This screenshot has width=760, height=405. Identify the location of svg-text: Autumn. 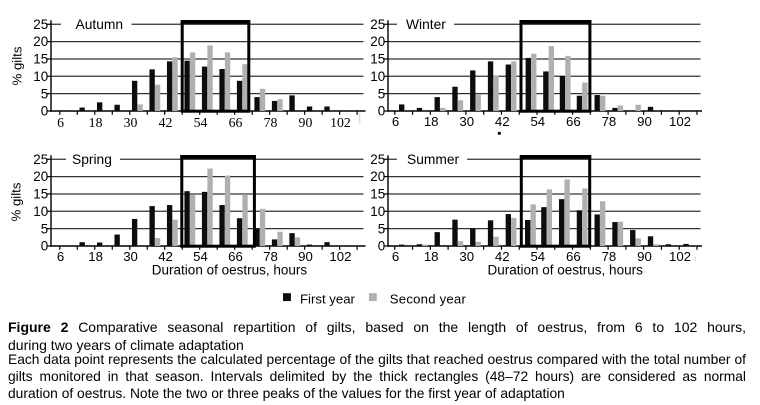
(100, 24).